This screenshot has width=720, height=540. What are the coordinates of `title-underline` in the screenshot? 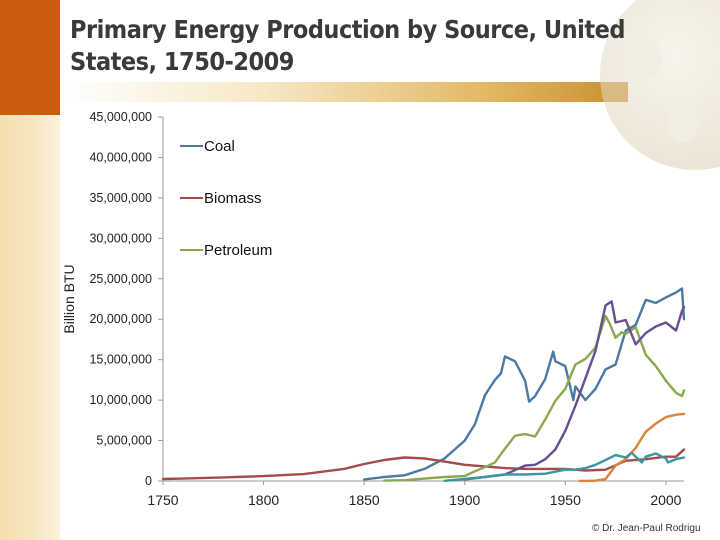 It's located at (344, 92).